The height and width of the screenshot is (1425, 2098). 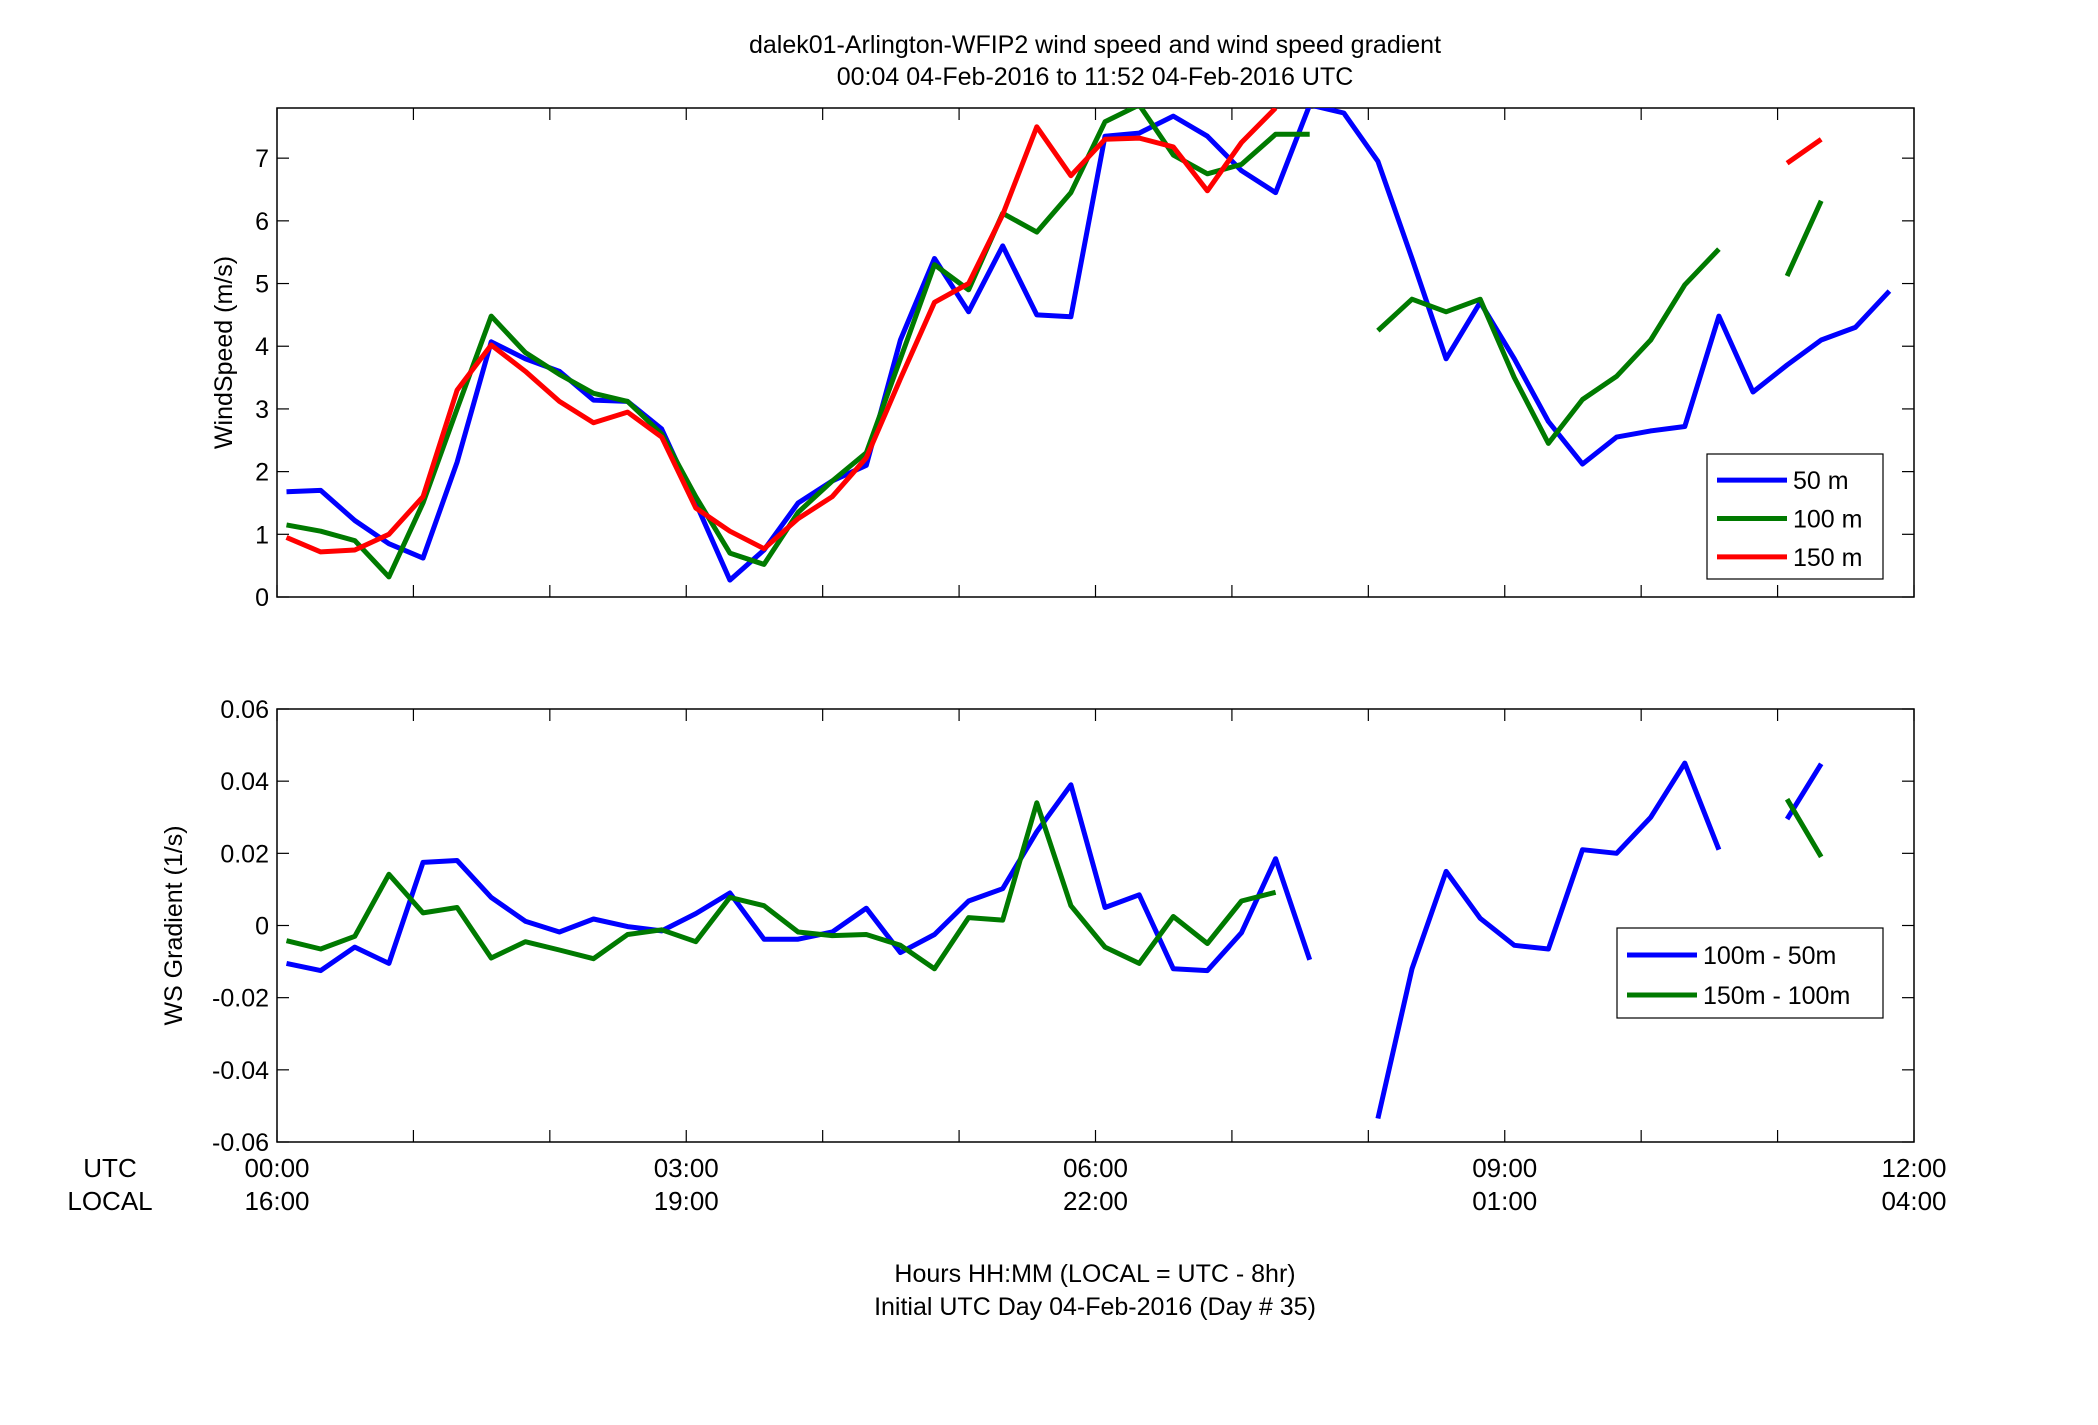 I want to click on local-tick-labels: 16:00 19:00 22:00 01:00 04:00, so click(x=1095, y=1201).